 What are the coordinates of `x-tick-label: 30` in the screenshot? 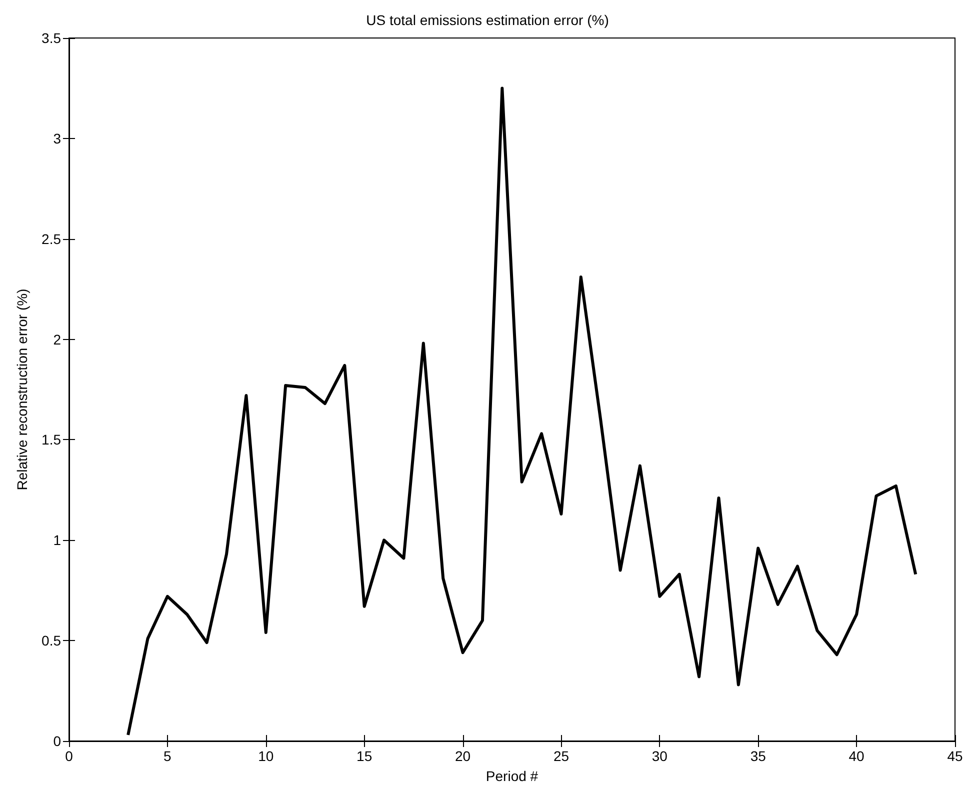 It's located at (660, 756).